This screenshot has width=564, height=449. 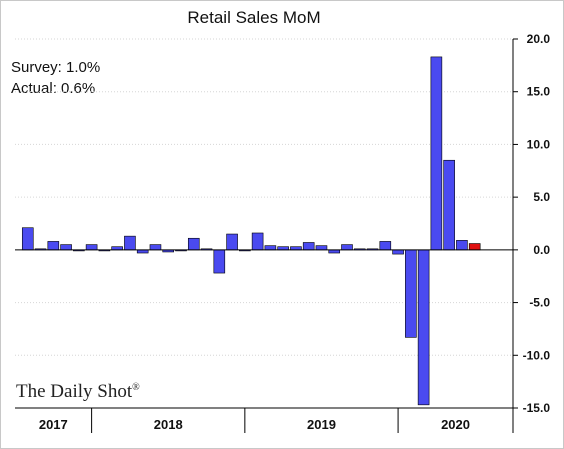 I want to click on watermark-text: The Daily Shot, so click(x=74, y=391).